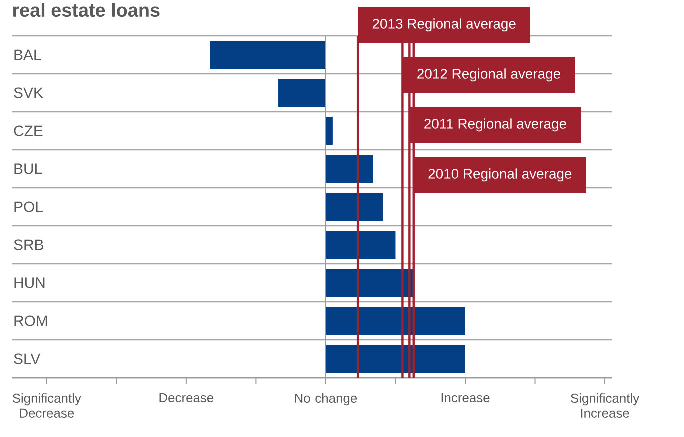 This screenshot has width=684, height=437. Describe the element at coordinates (489, 75) in the screenshot. I see `ref-line-label: 2012 Regional average` at that location.